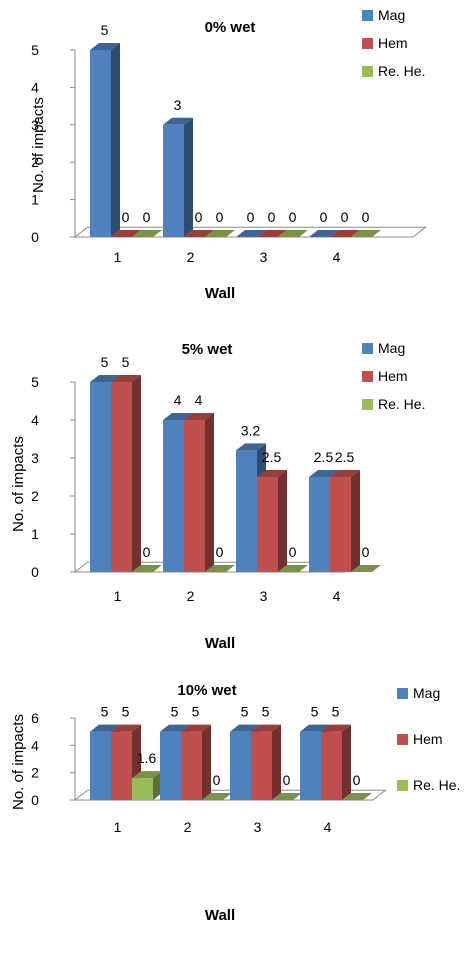 The image size is (465, 954). What do you see at coordinates (35, 718) in the screenshot?
I see `y-tick-label: 6` at bounding box center [35, 718].